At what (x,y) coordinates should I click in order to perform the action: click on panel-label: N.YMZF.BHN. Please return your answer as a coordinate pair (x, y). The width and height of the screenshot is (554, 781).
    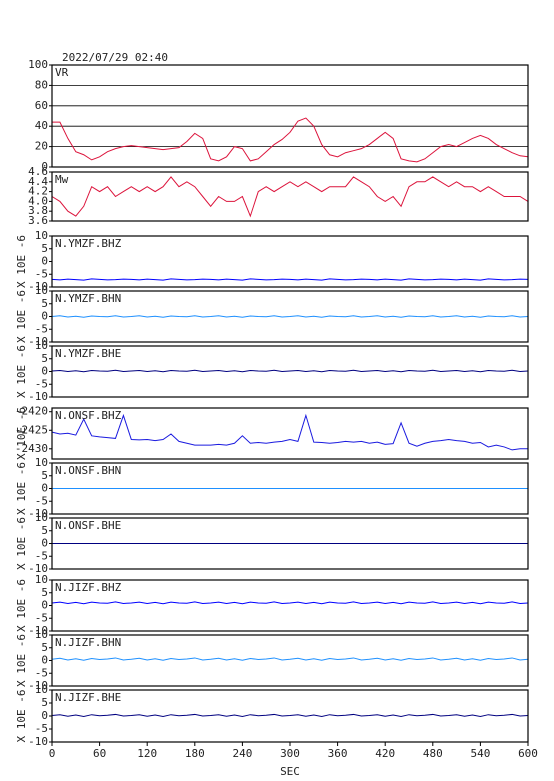
    Looking at the image, I should click on (88, 298).